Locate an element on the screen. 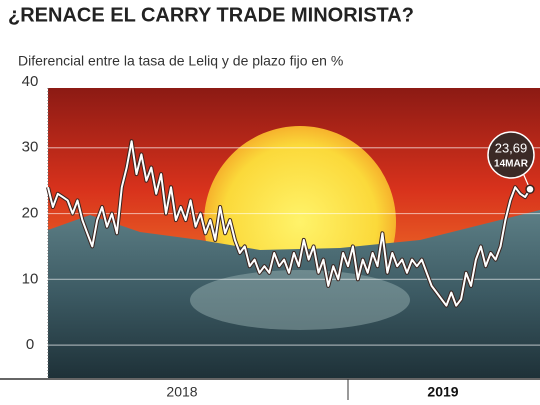 This screenshot has width=540, height=405. period-label: 2019 is located at coordinates (442, 392).